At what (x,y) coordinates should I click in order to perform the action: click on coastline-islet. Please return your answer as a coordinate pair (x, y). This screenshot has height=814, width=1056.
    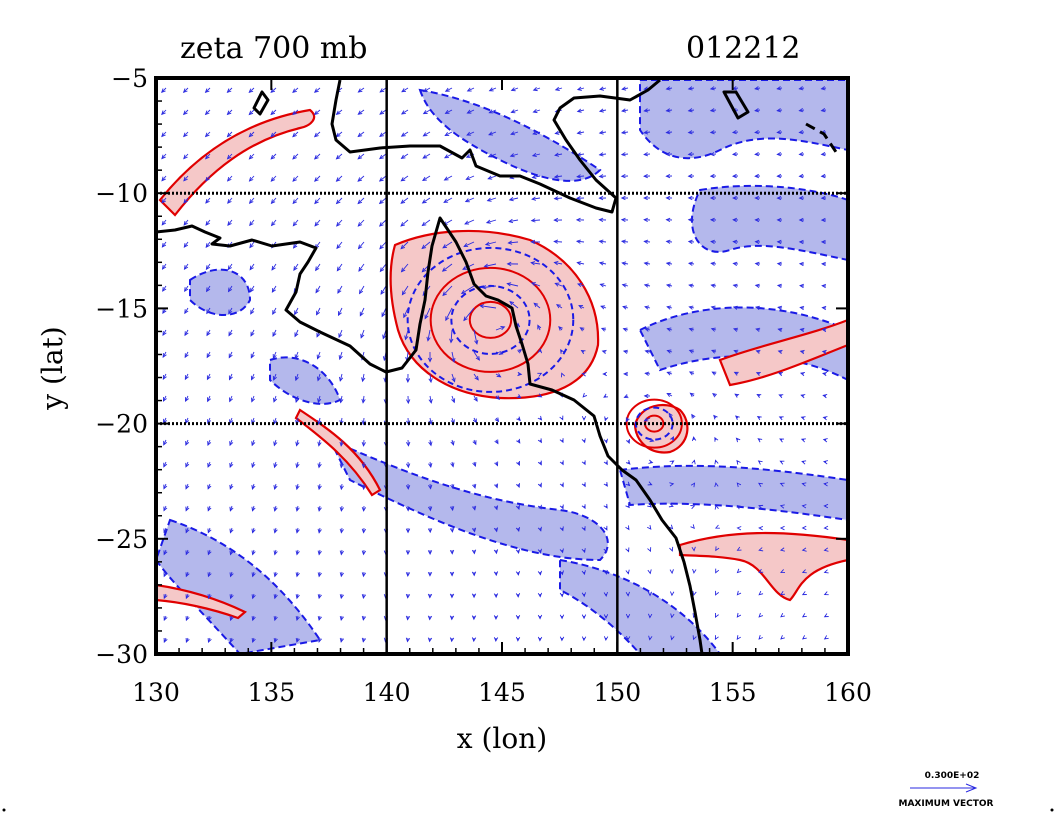
    Looking at the image, I should click on (261, 103).